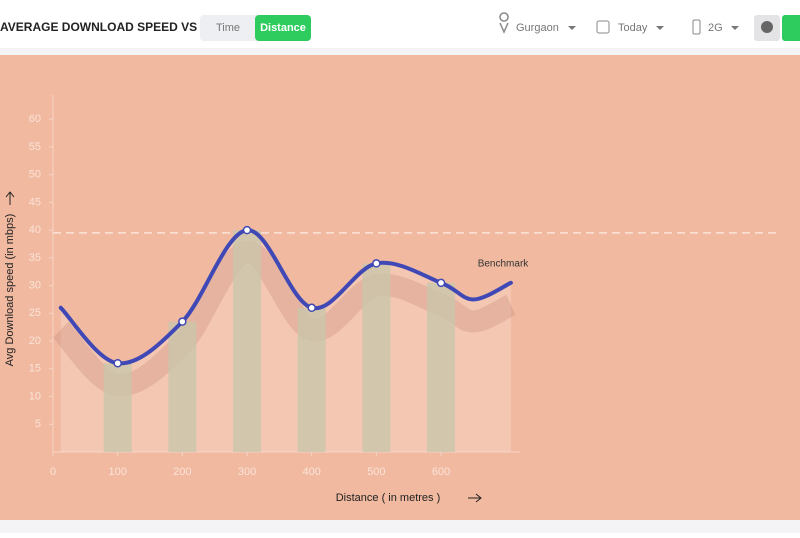 This screenshot has height=538, width=800. Describe the element at coordinates (182, 472) in the screenshot. I see `x-tick-label: 200` at that location.